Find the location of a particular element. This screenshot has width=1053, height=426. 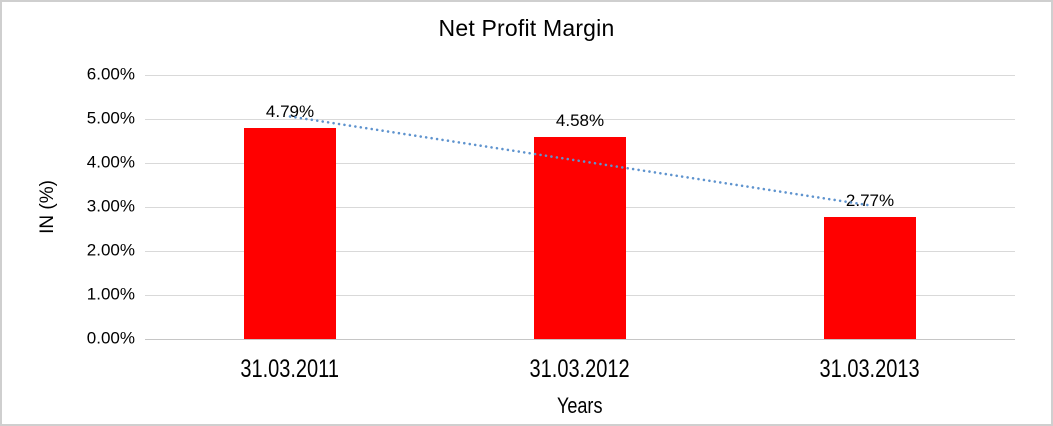

bar-31.03.2011 is located at coordinates (290, 233).